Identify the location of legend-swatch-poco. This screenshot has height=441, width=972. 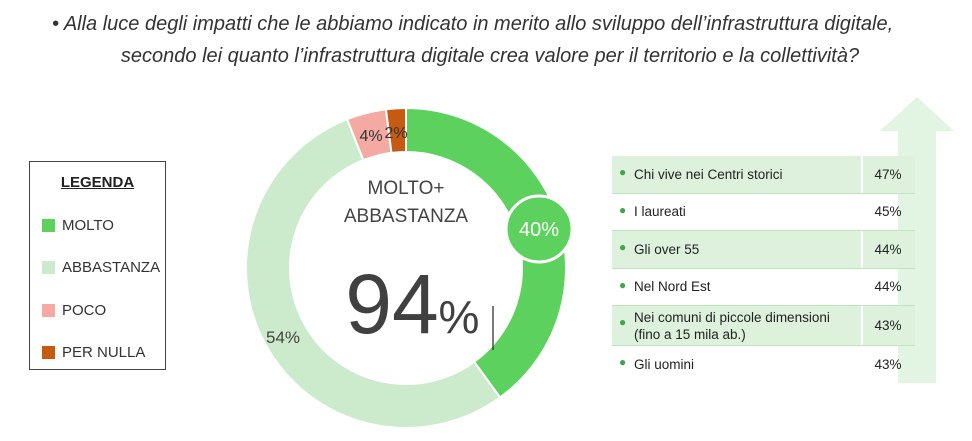
(48, 310).